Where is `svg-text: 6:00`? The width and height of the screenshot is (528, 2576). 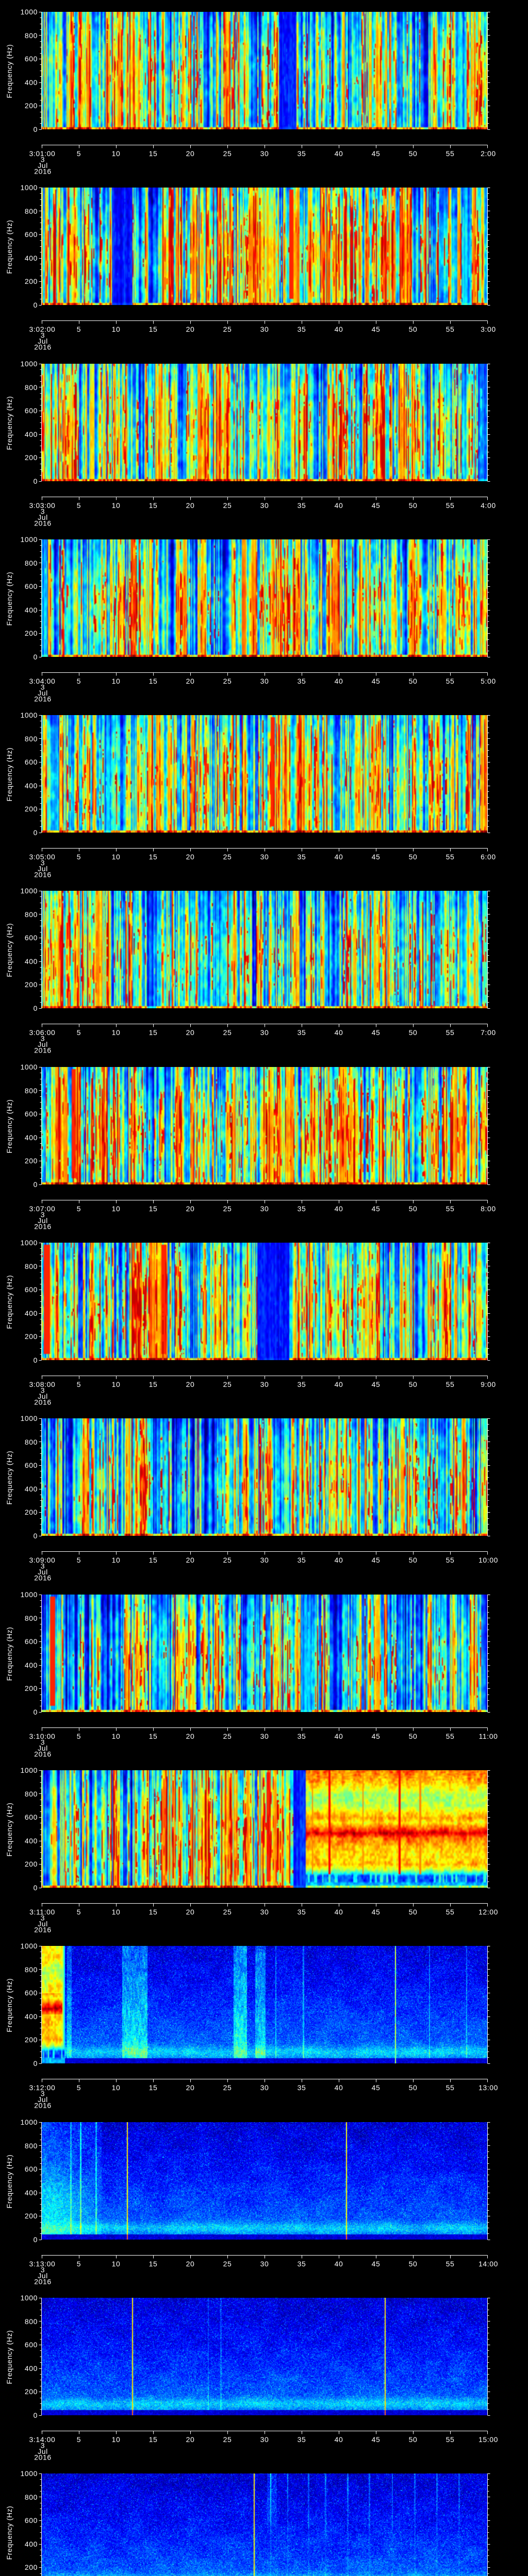 svg-text: 6:00 is located at coordinates (488, 857).